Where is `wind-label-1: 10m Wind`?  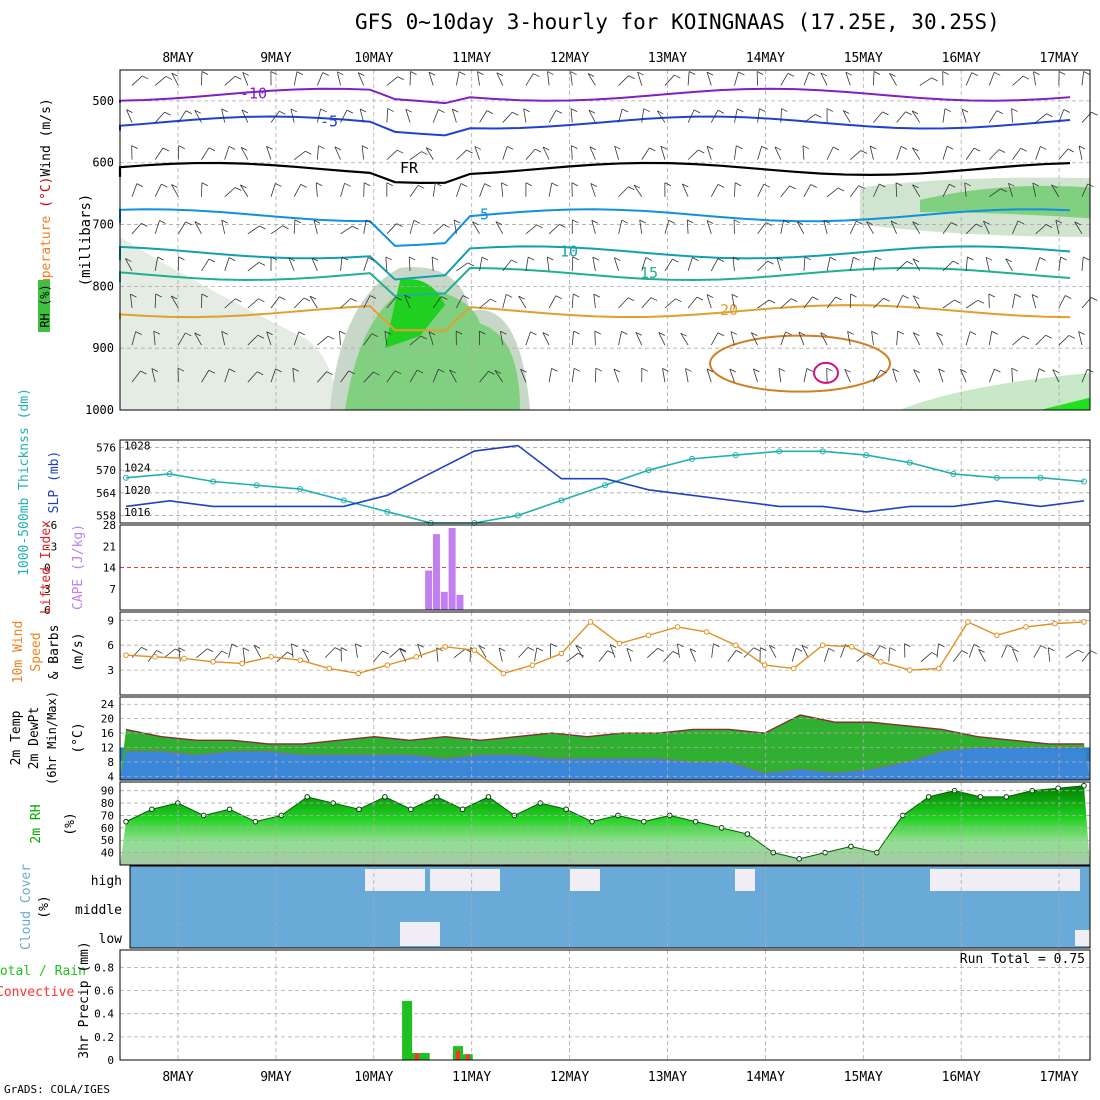
wind-label-1: 10m Wind is located at coordinates (18, 652).